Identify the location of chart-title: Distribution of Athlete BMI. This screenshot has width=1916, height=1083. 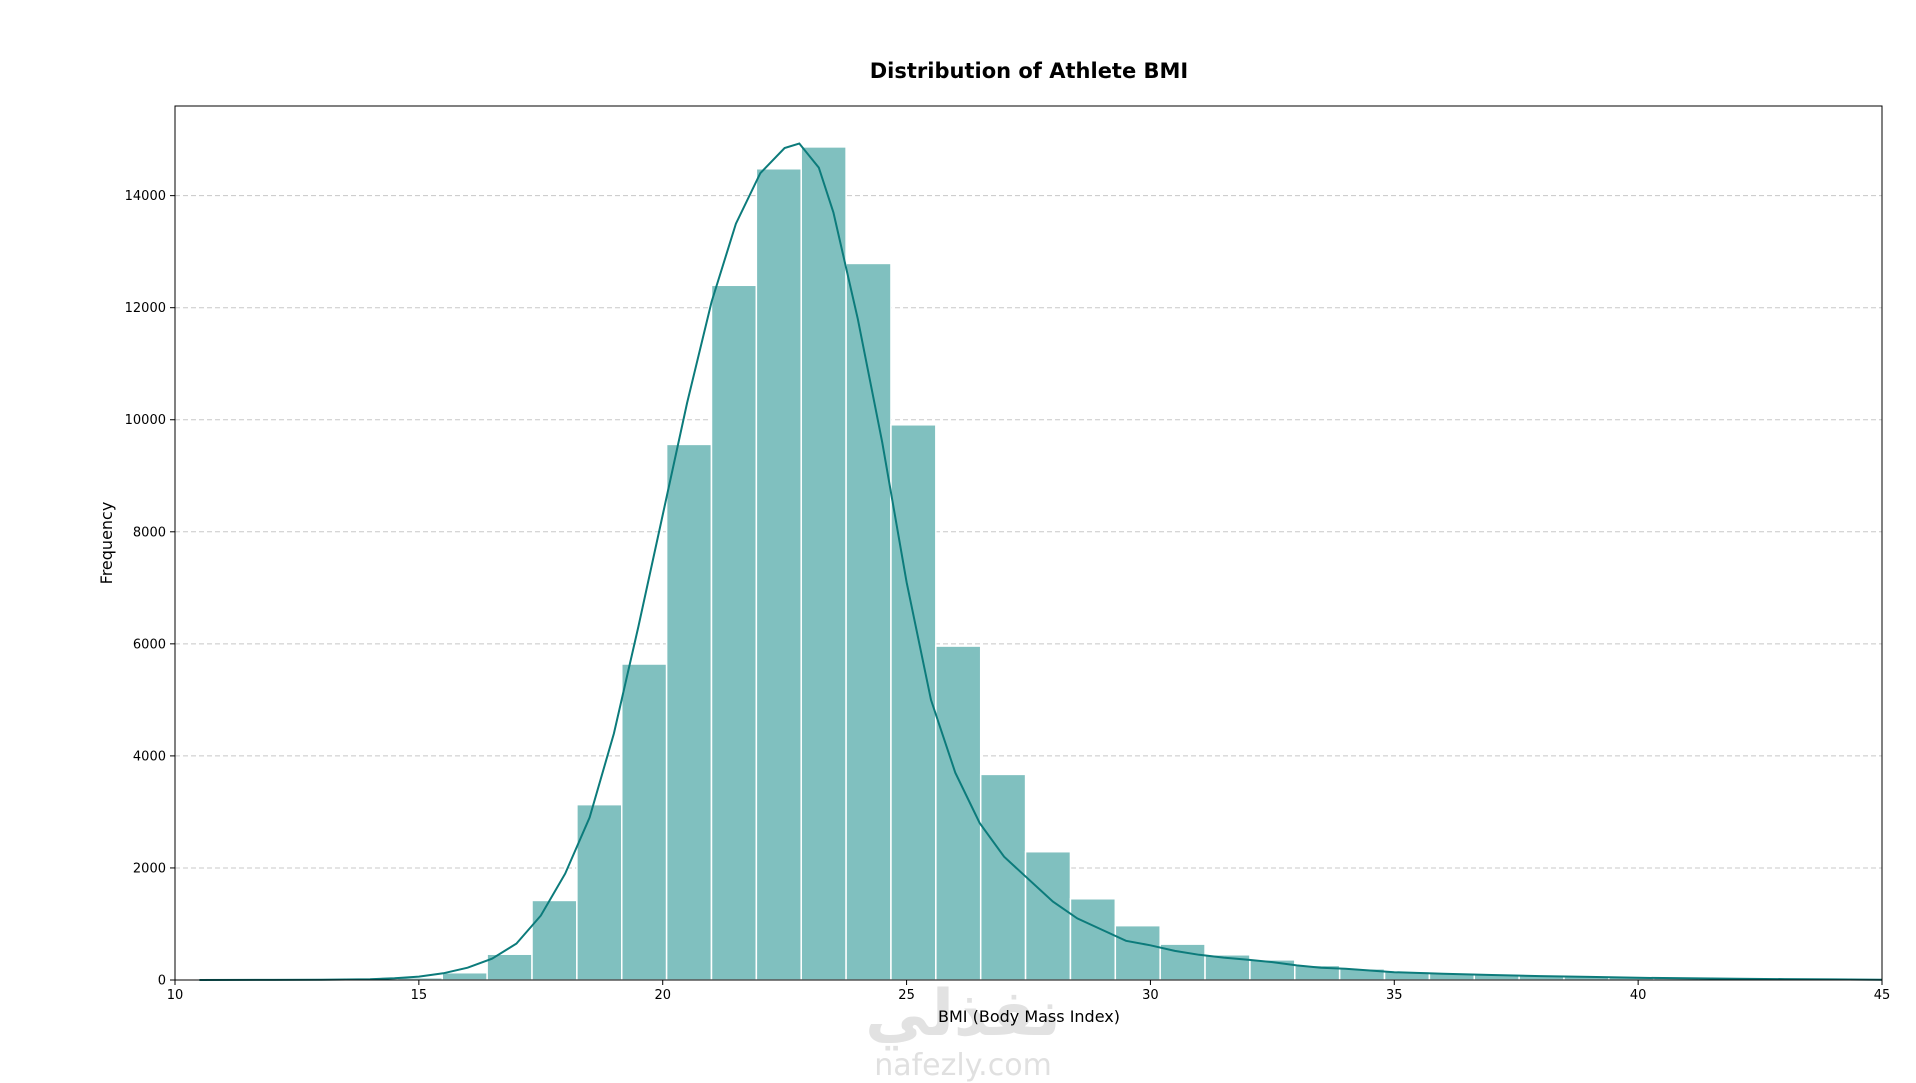
(1029, 71).